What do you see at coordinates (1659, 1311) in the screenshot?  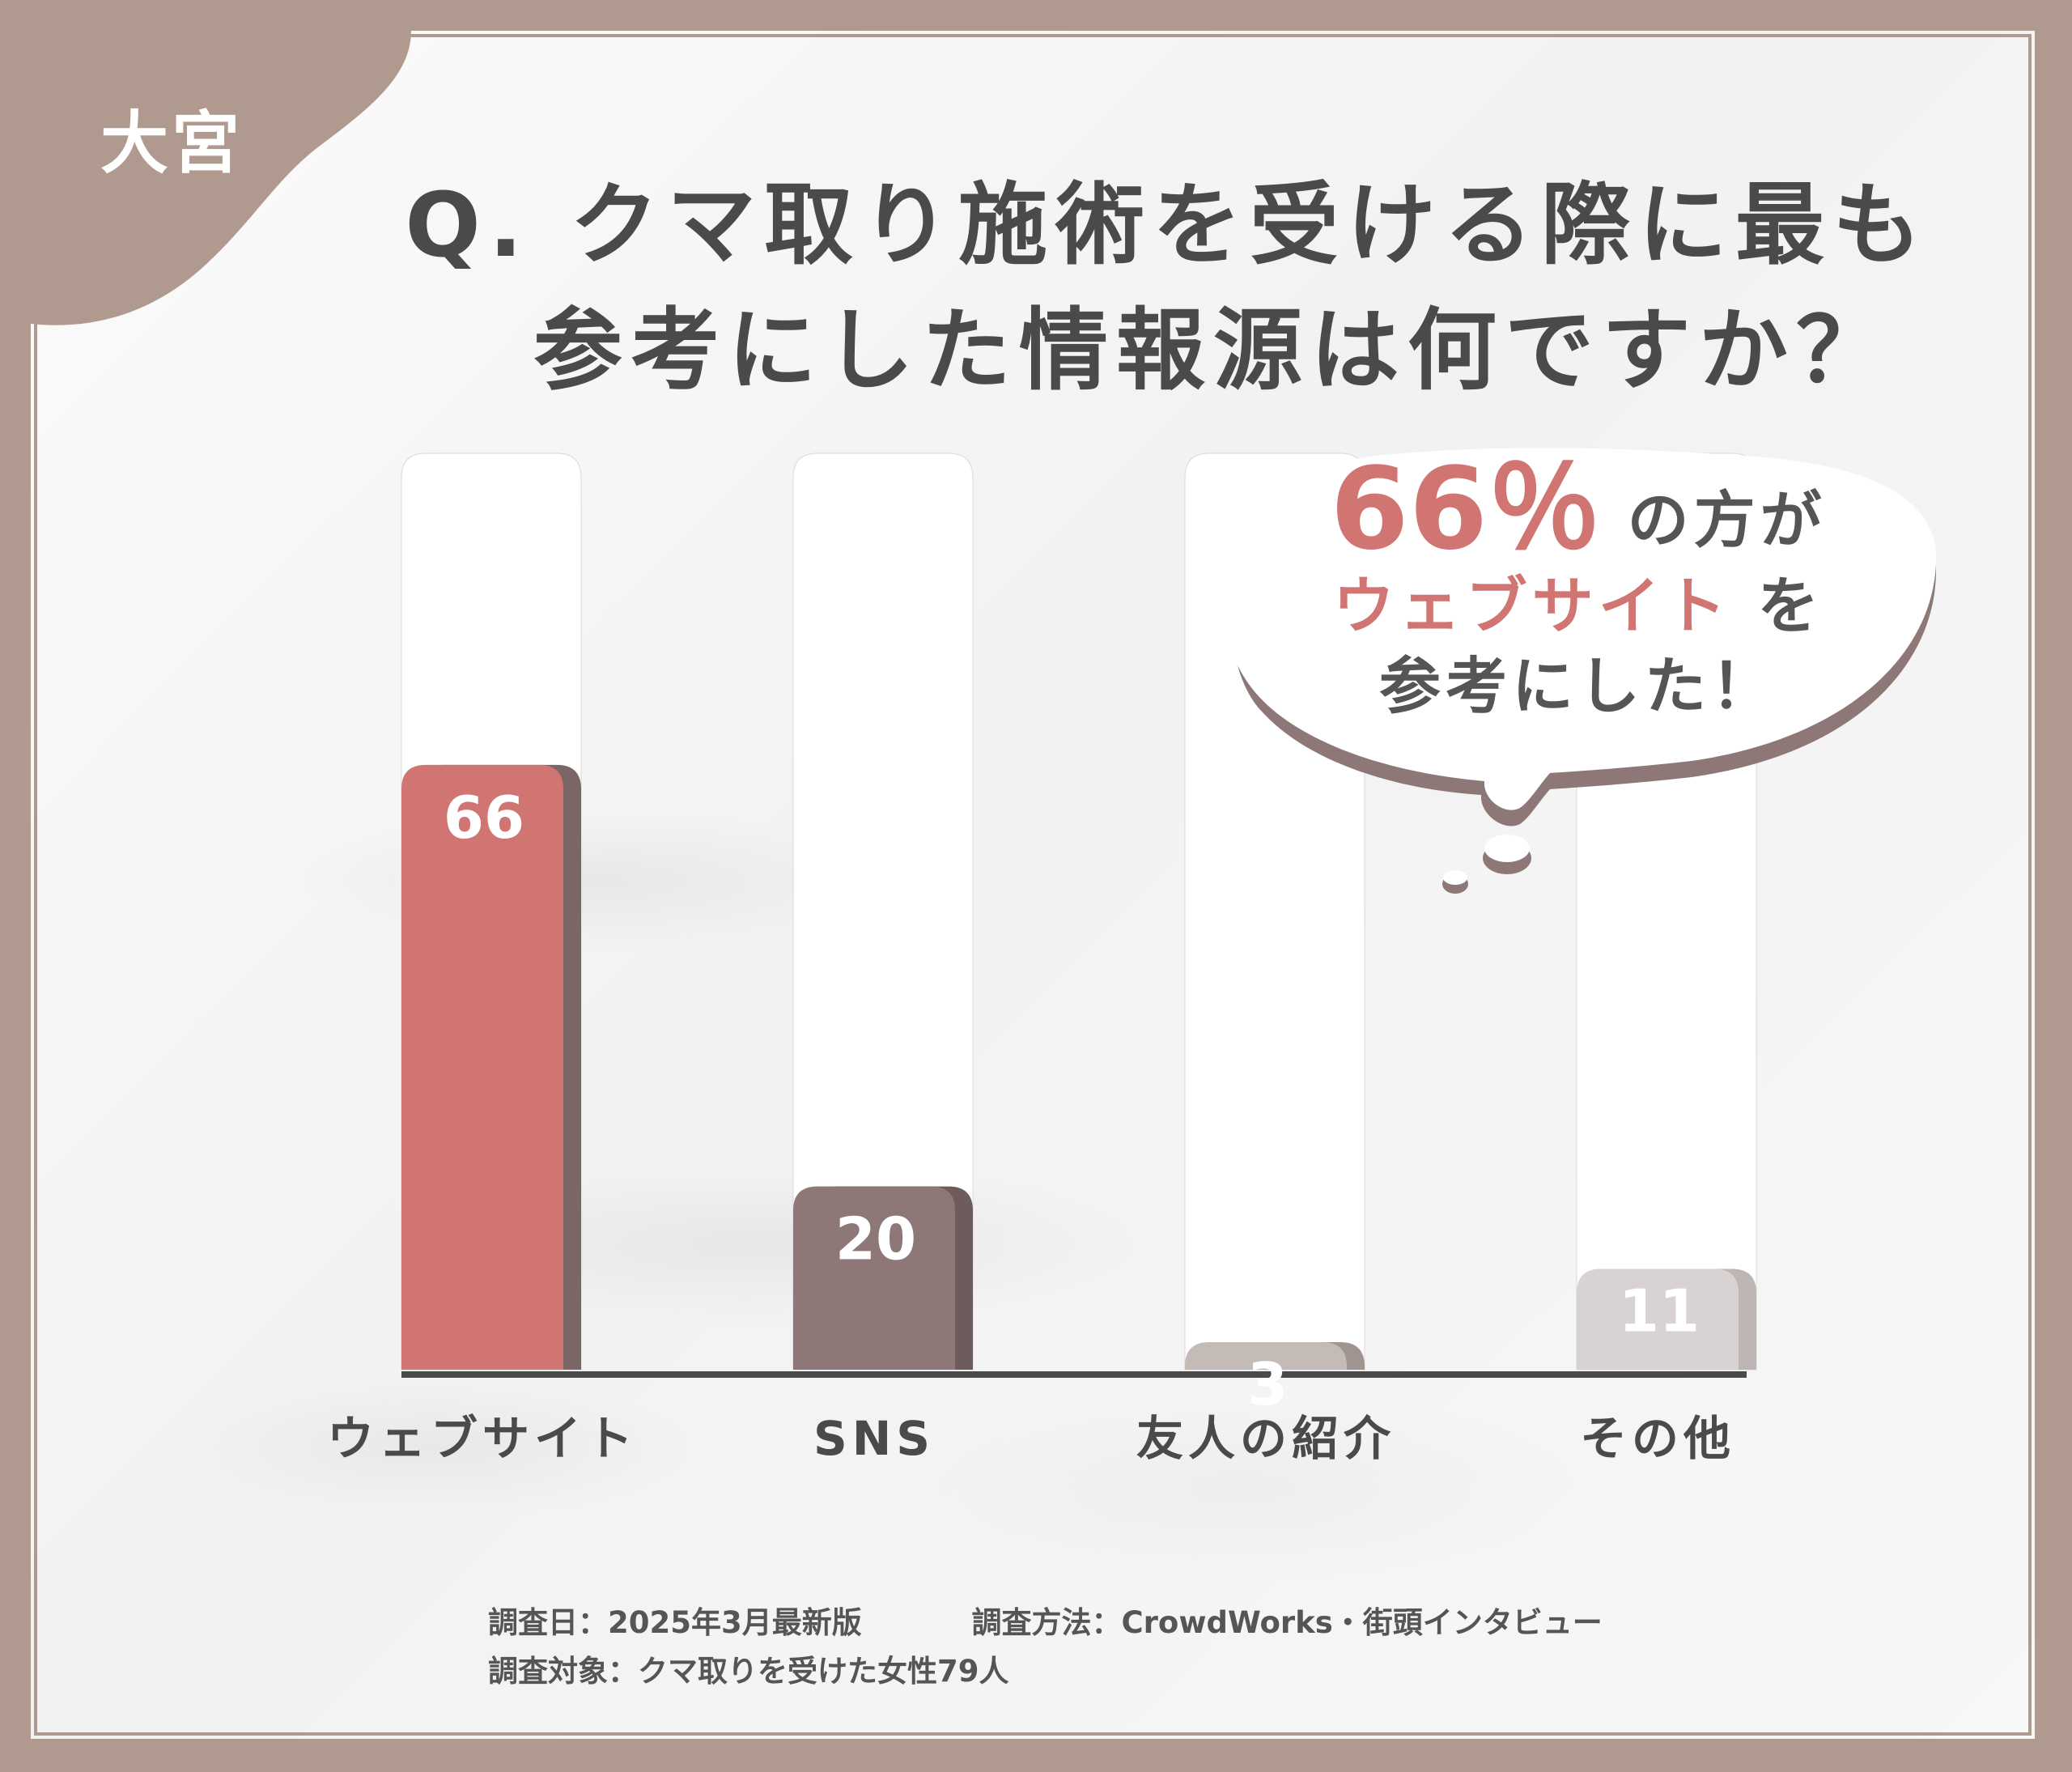 I see `bar-value-other: 11` at bounding box center [1659, 1311].